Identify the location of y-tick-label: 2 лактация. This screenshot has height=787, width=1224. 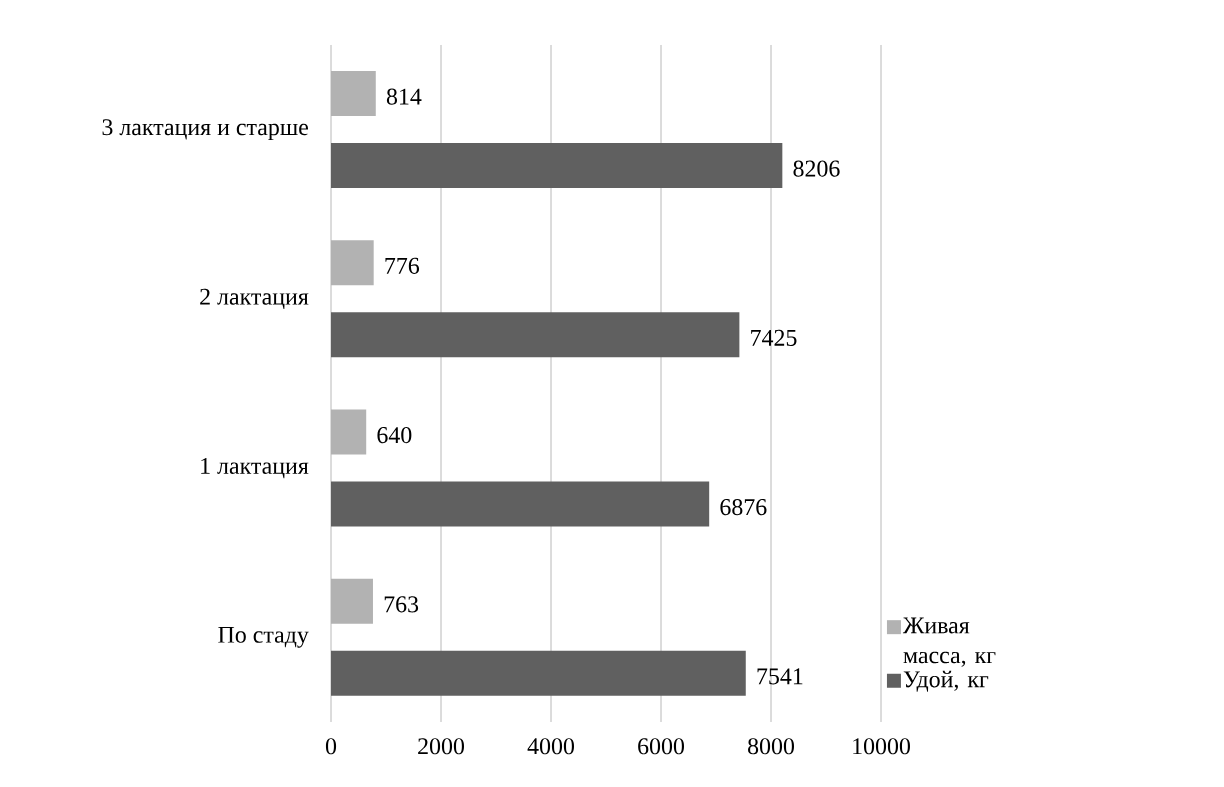
(254, 299).